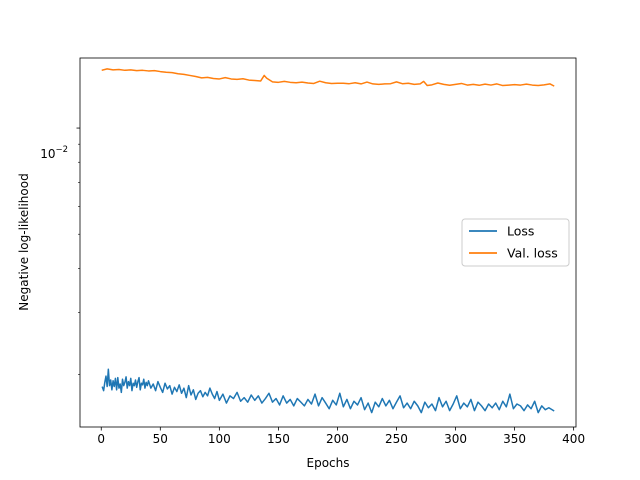  I want to click on x-axis-label: Epochs, so click(328, 463).